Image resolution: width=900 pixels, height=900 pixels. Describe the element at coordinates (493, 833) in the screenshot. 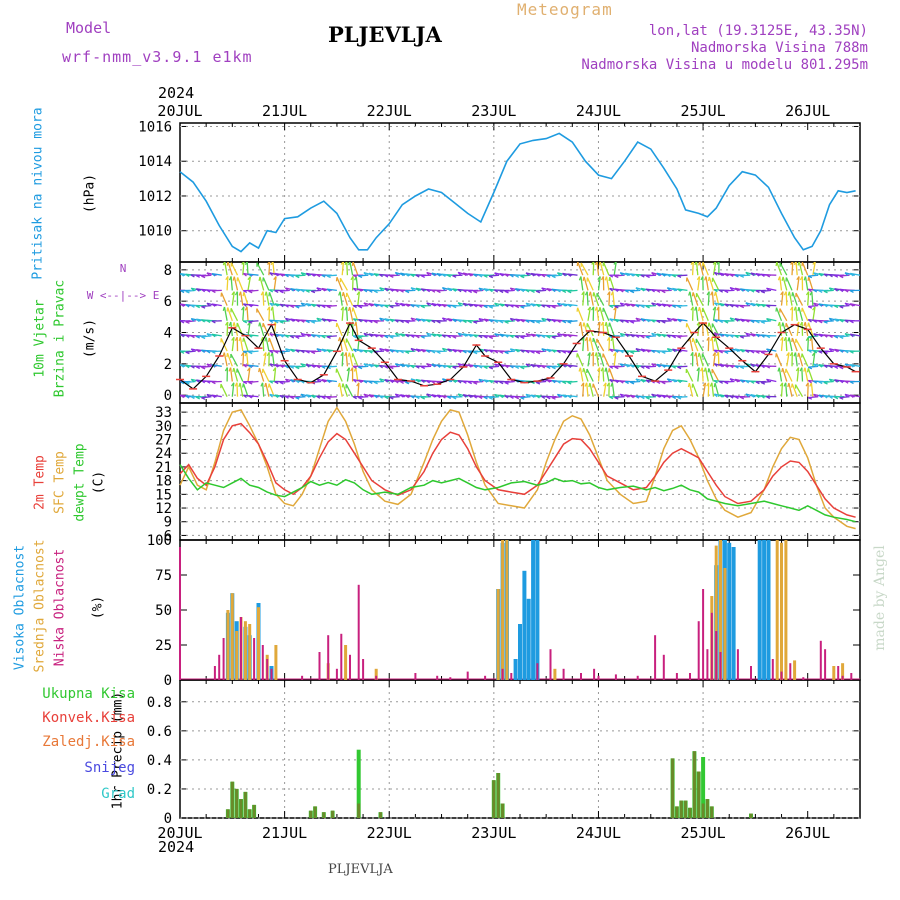

I see `x-tick-label-bottom: 23JUL` at that location.